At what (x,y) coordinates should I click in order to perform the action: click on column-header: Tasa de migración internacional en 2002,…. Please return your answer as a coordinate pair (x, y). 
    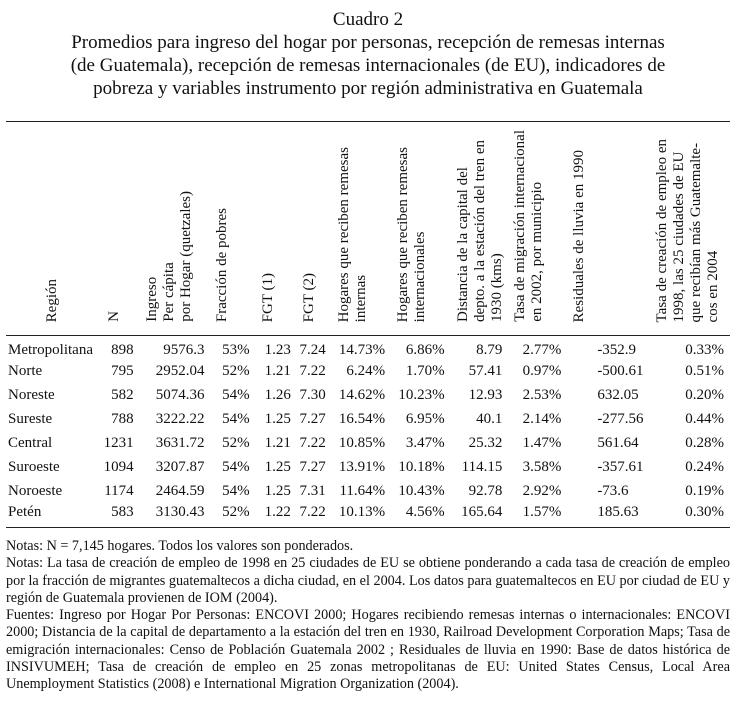
    Looking at the image, I should click on (537, 229).